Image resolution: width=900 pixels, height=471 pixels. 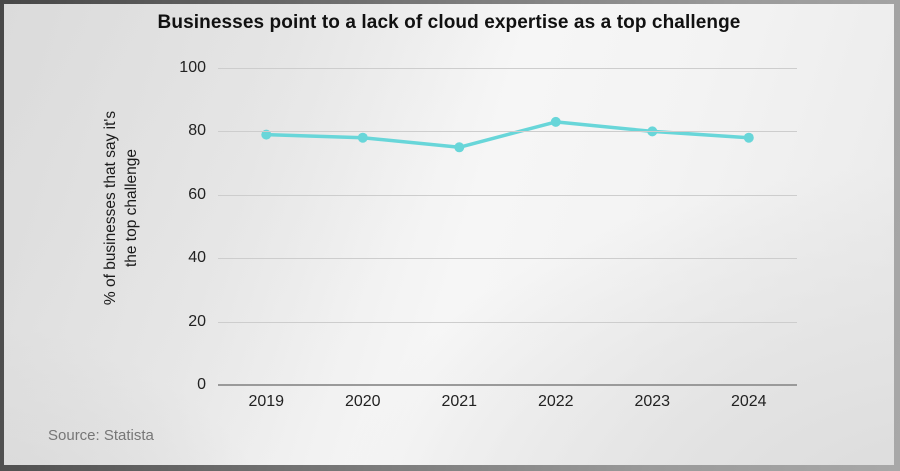 What do you see at coordinates (507, 385) in the screenshot?
I see `x-axis-line` at bounding box center [507, 385].